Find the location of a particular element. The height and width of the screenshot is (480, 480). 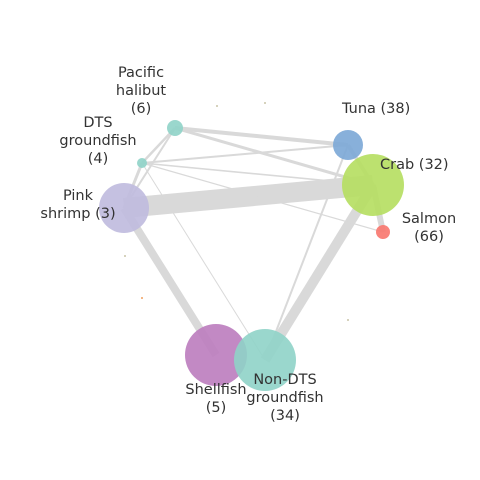

label-non-dts-groundfish: Non-DTS groundfish (34) is located at coordinates (284, 398).